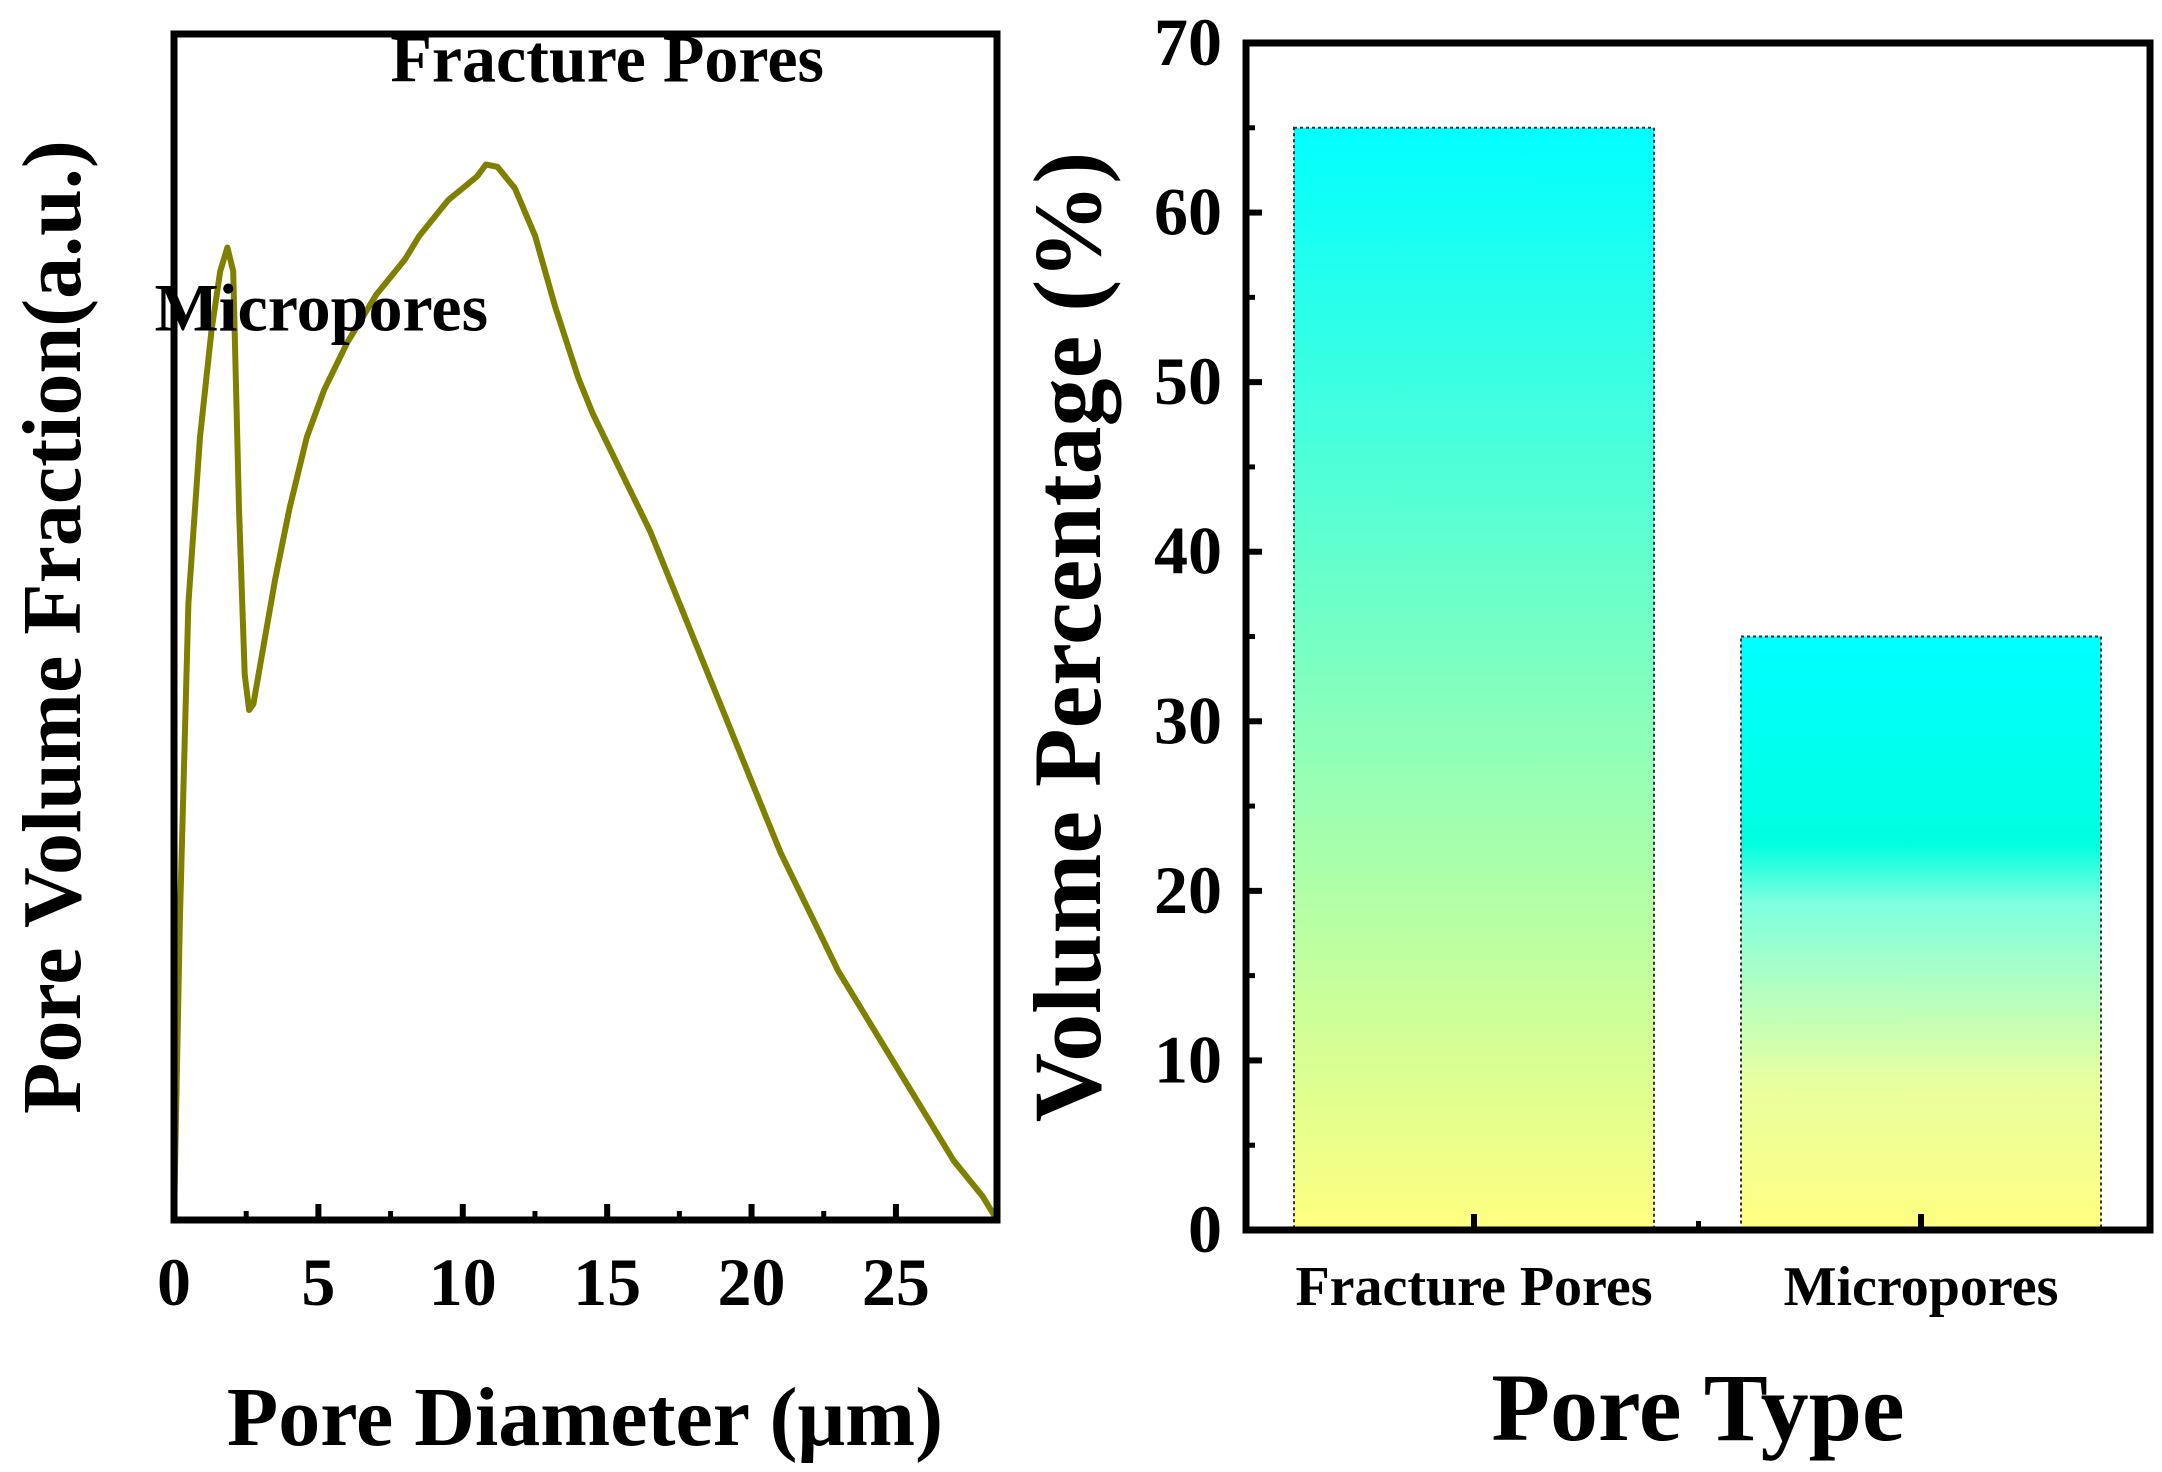 The width and height of the screenshot is (2162, 1472). Describe the element at coordinates (1188, 551) in the screenshot. I see `y-tick-label: 40` at that location.